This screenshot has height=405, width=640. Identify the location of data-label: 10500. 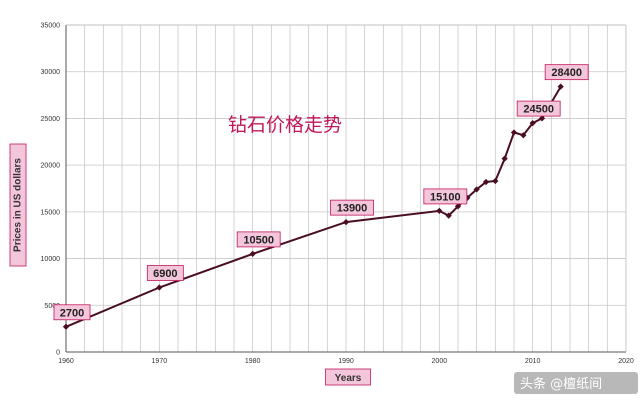
(258, 240).